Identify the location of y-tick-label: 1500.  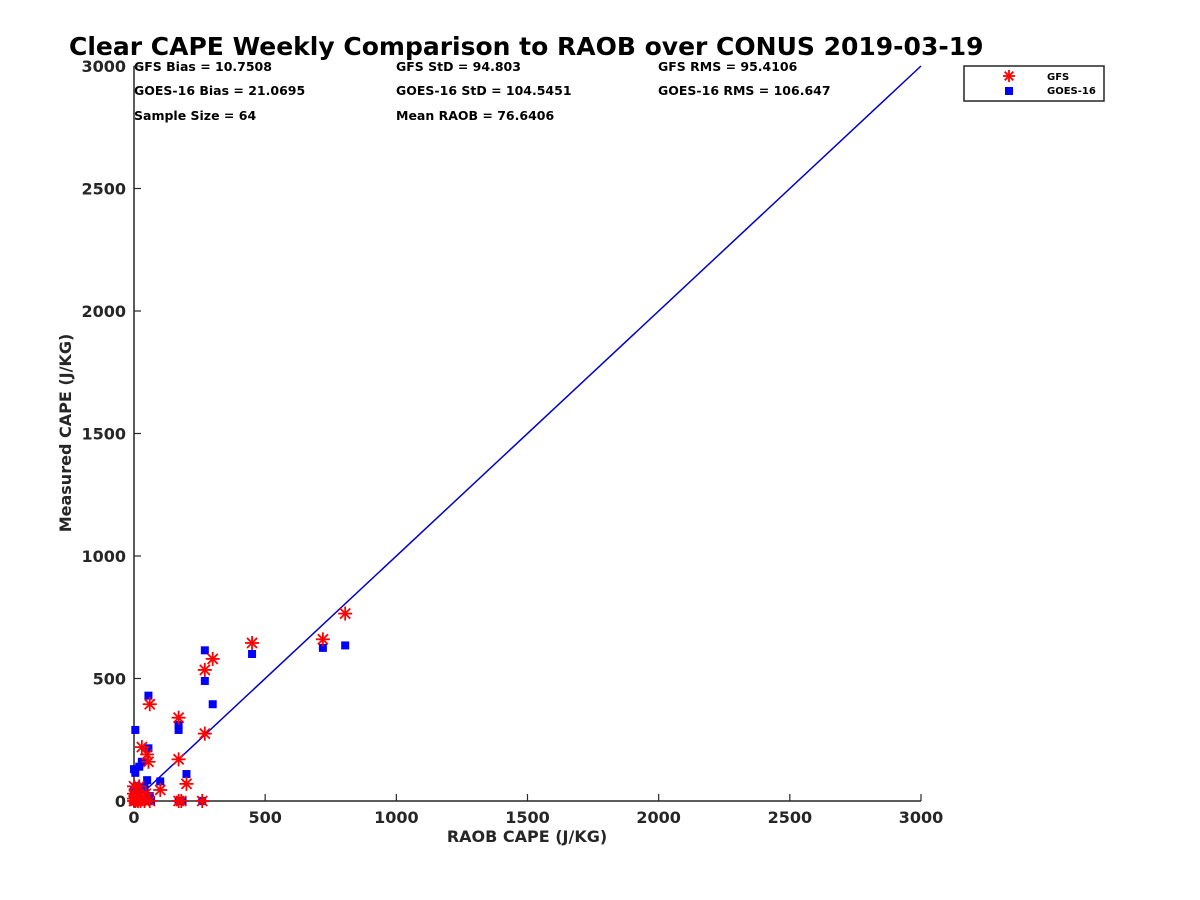
(103, 434).